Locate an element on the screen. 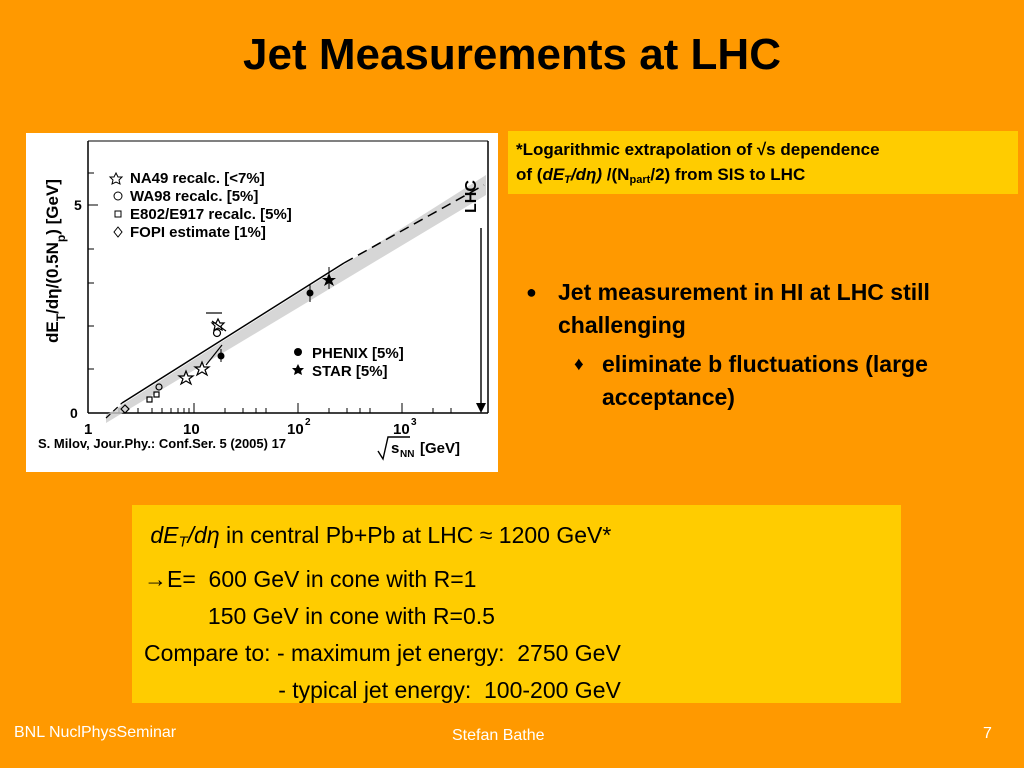 Image resolution: width=1024 pixels, height=768 pixels. fit-extrapolation is located at coordinates (414, 224).